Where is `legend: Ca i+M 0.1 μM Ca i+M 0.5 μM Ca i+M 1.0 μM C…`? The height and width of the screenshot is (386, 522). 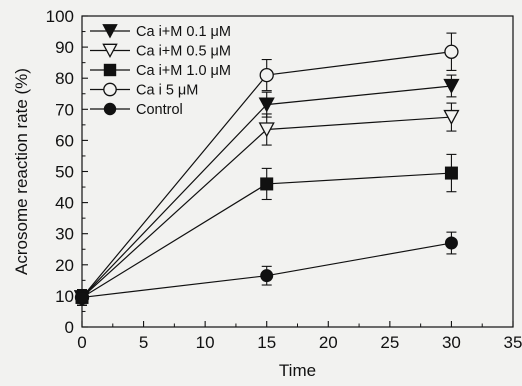
legend: Ca i+M 0.1 μM Ca i+M 0.5 μM Ca i+M 1.0 μM C… is located at coordinates (160, 71).